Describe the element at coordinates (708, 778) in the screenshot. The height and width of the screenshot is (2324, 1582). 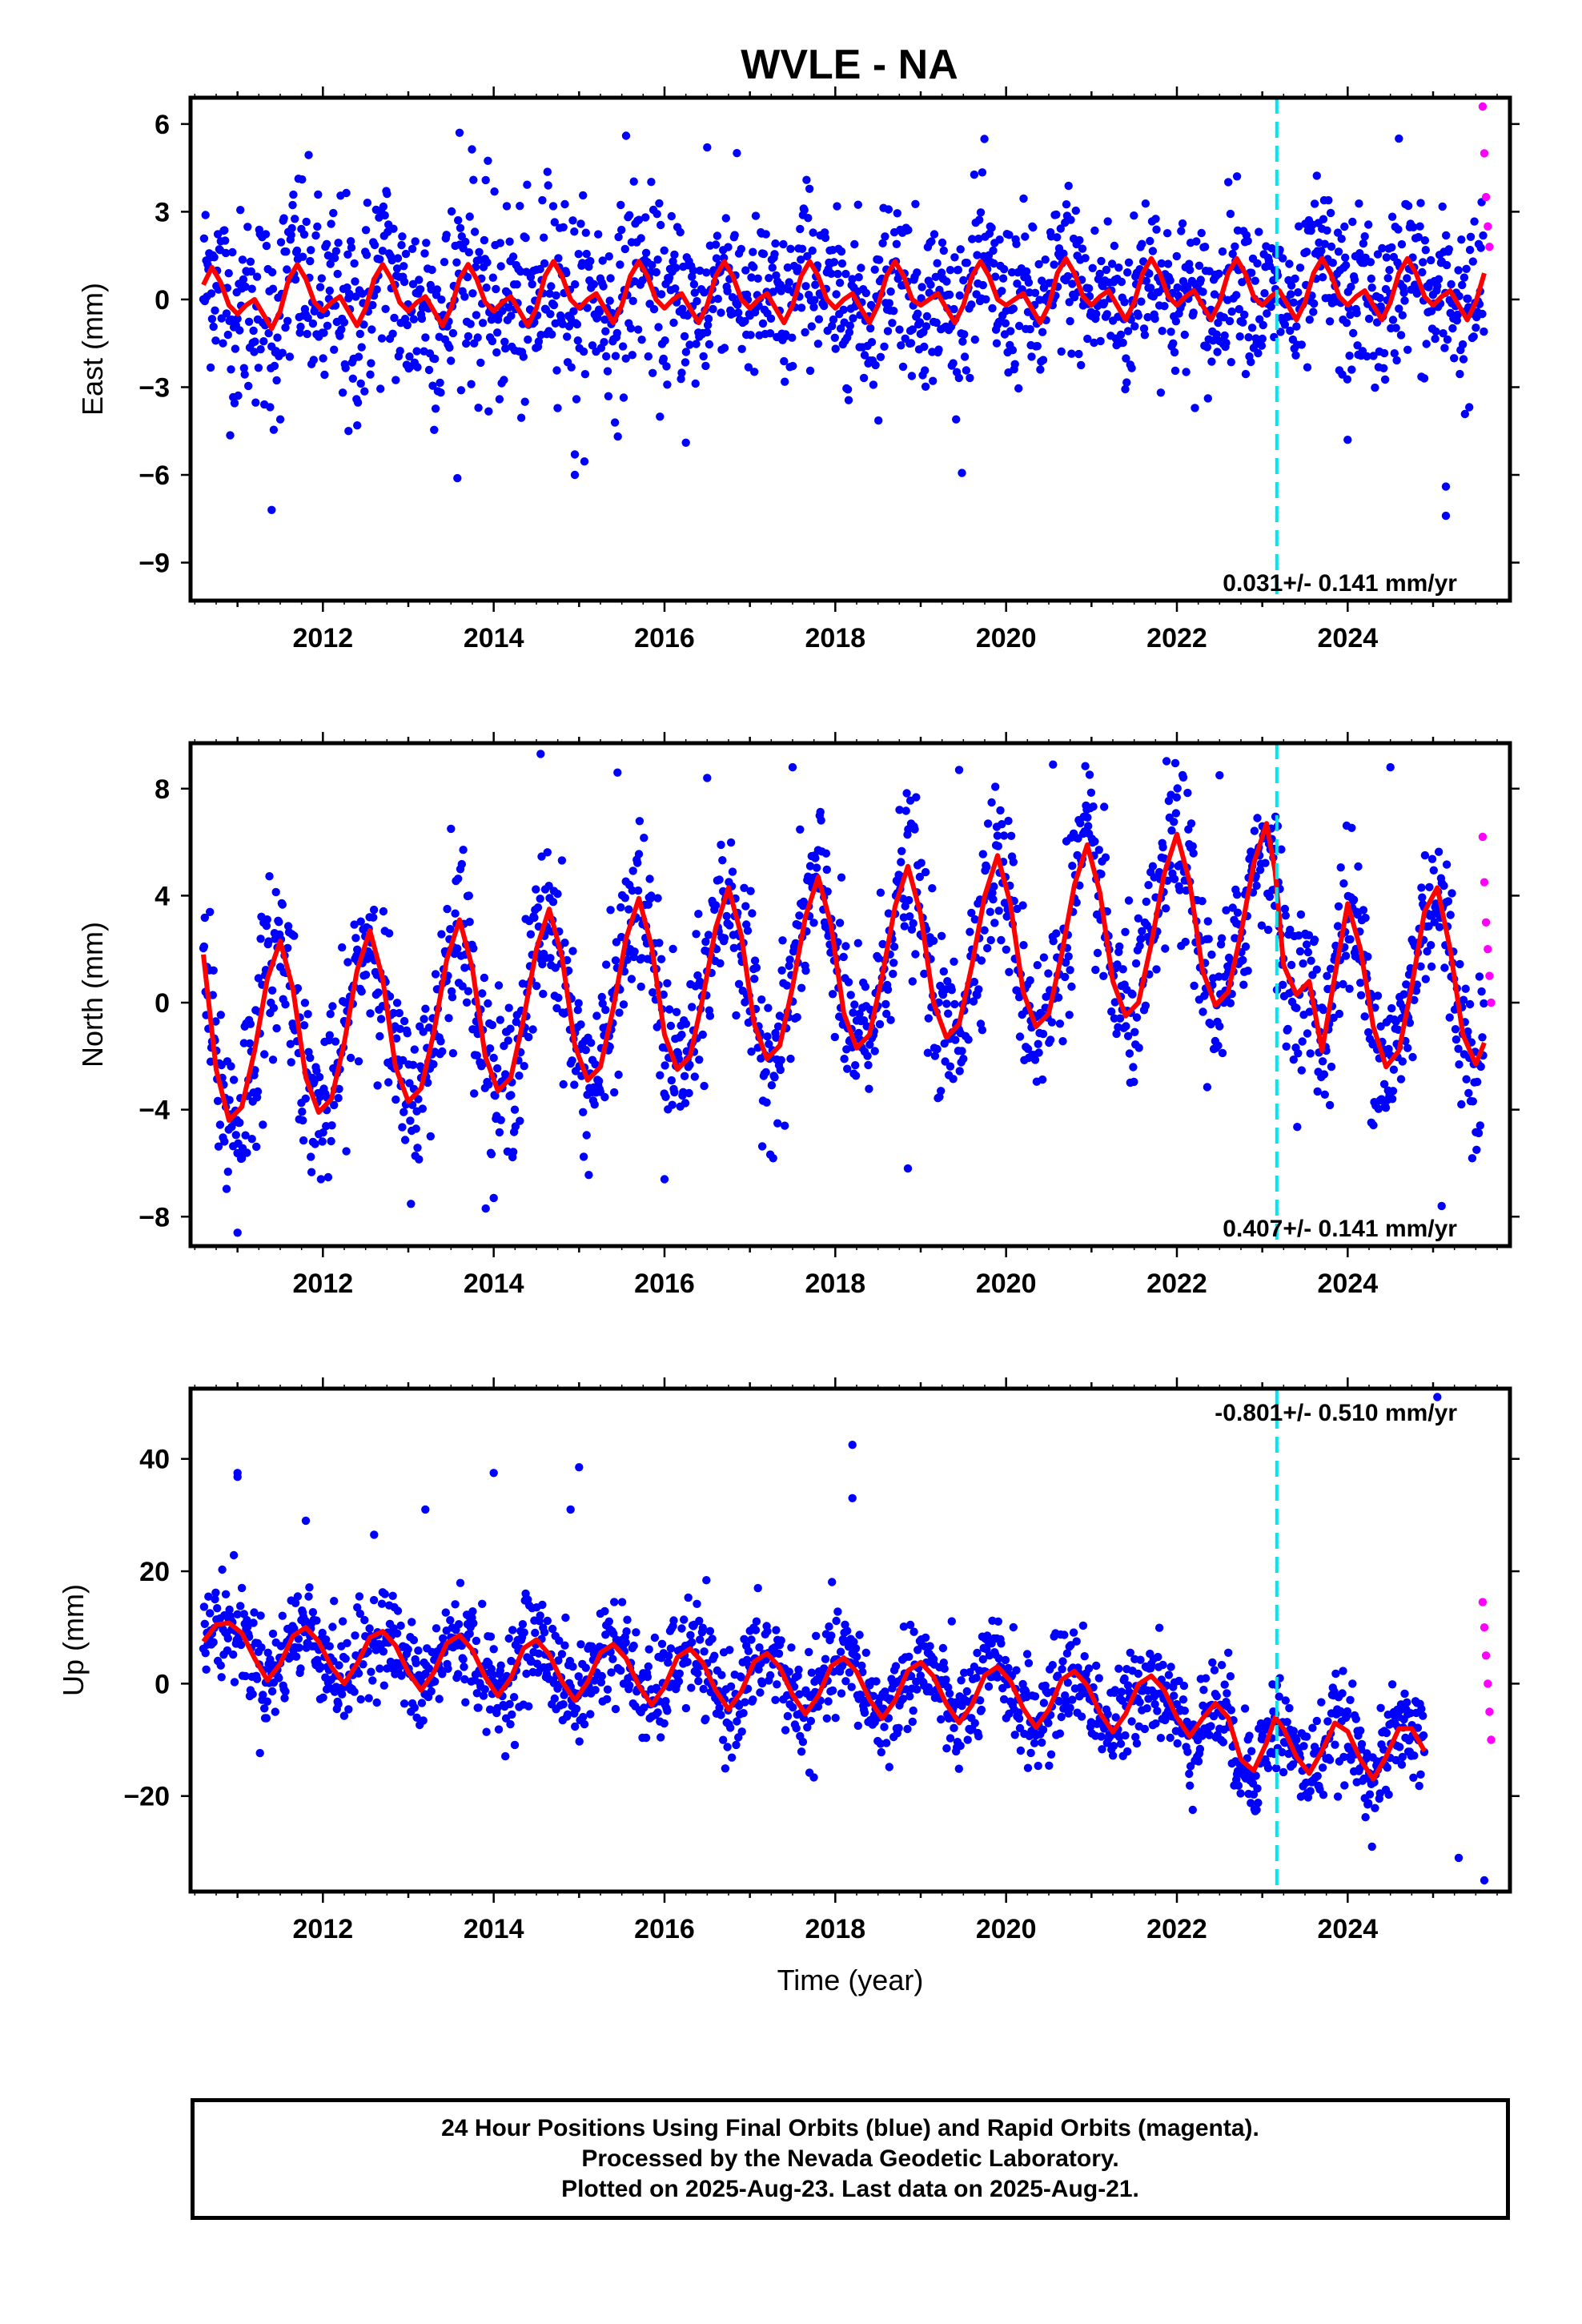
I see `north-outlier-point` at that location.